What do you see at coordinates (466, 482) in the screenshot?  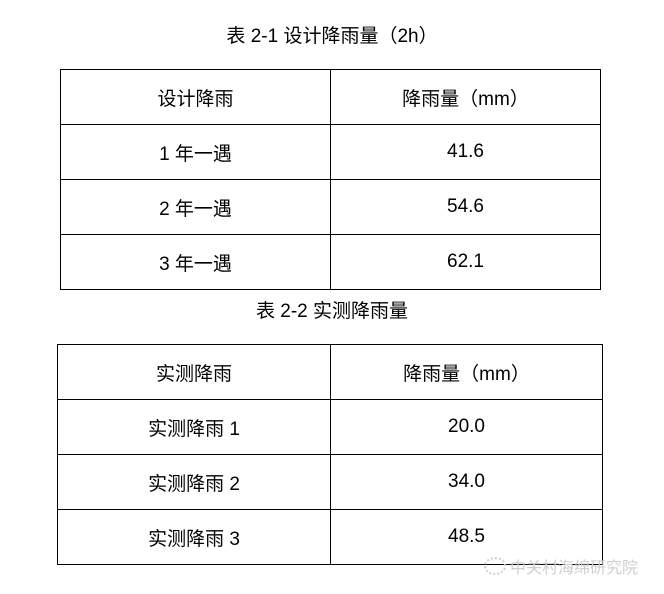 I see `cell: 34.0` at bounding box center [466, 482].